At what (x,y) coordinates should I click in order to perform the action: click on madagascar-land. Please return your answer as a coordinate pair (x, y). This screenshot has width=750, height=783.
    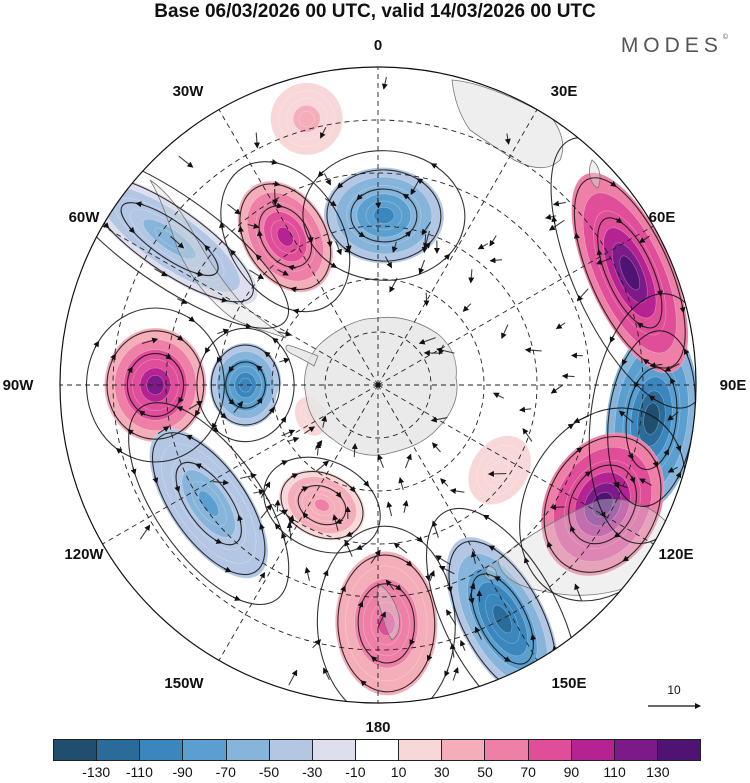
    Looking at the image, I should click on (595, 174).